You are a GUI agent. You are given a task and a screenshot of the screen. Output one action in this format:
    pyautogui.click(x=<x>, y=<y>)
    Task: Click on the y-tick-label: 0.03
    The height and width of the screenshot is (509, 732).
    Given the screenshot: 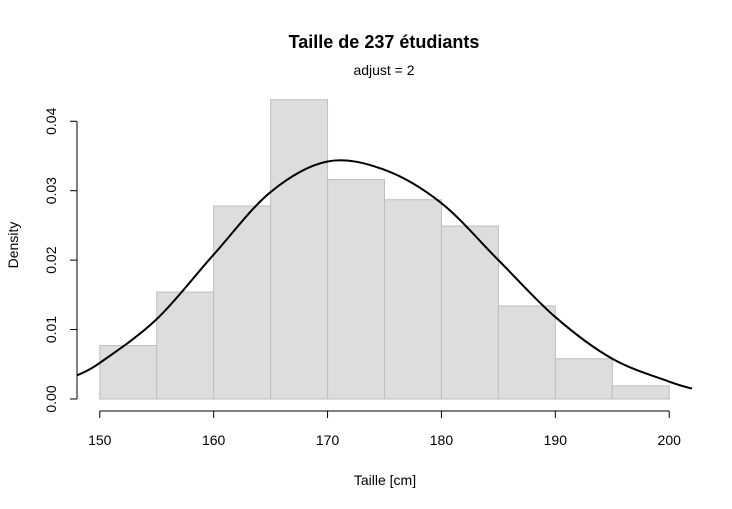 What is the action you would take?
    pyautogui.click(x=51, y=190)
    